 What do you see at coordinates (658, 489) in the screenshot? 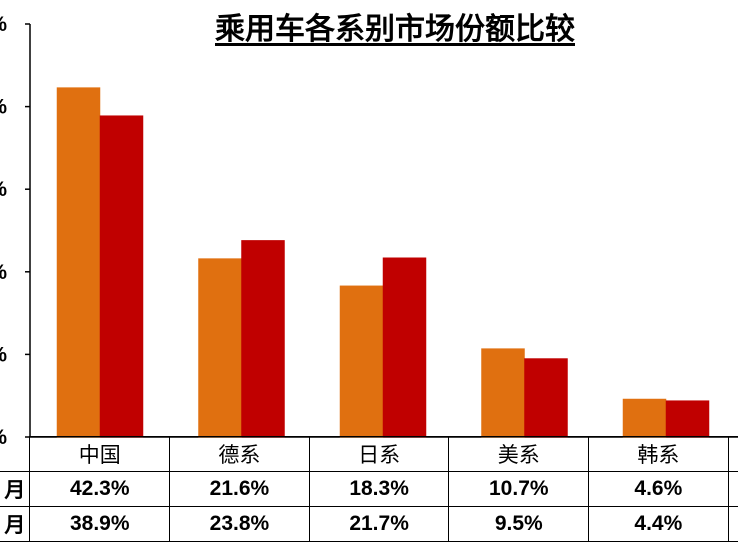
I see `series-1-value: 4.6%` at bounding box center [658, 489].